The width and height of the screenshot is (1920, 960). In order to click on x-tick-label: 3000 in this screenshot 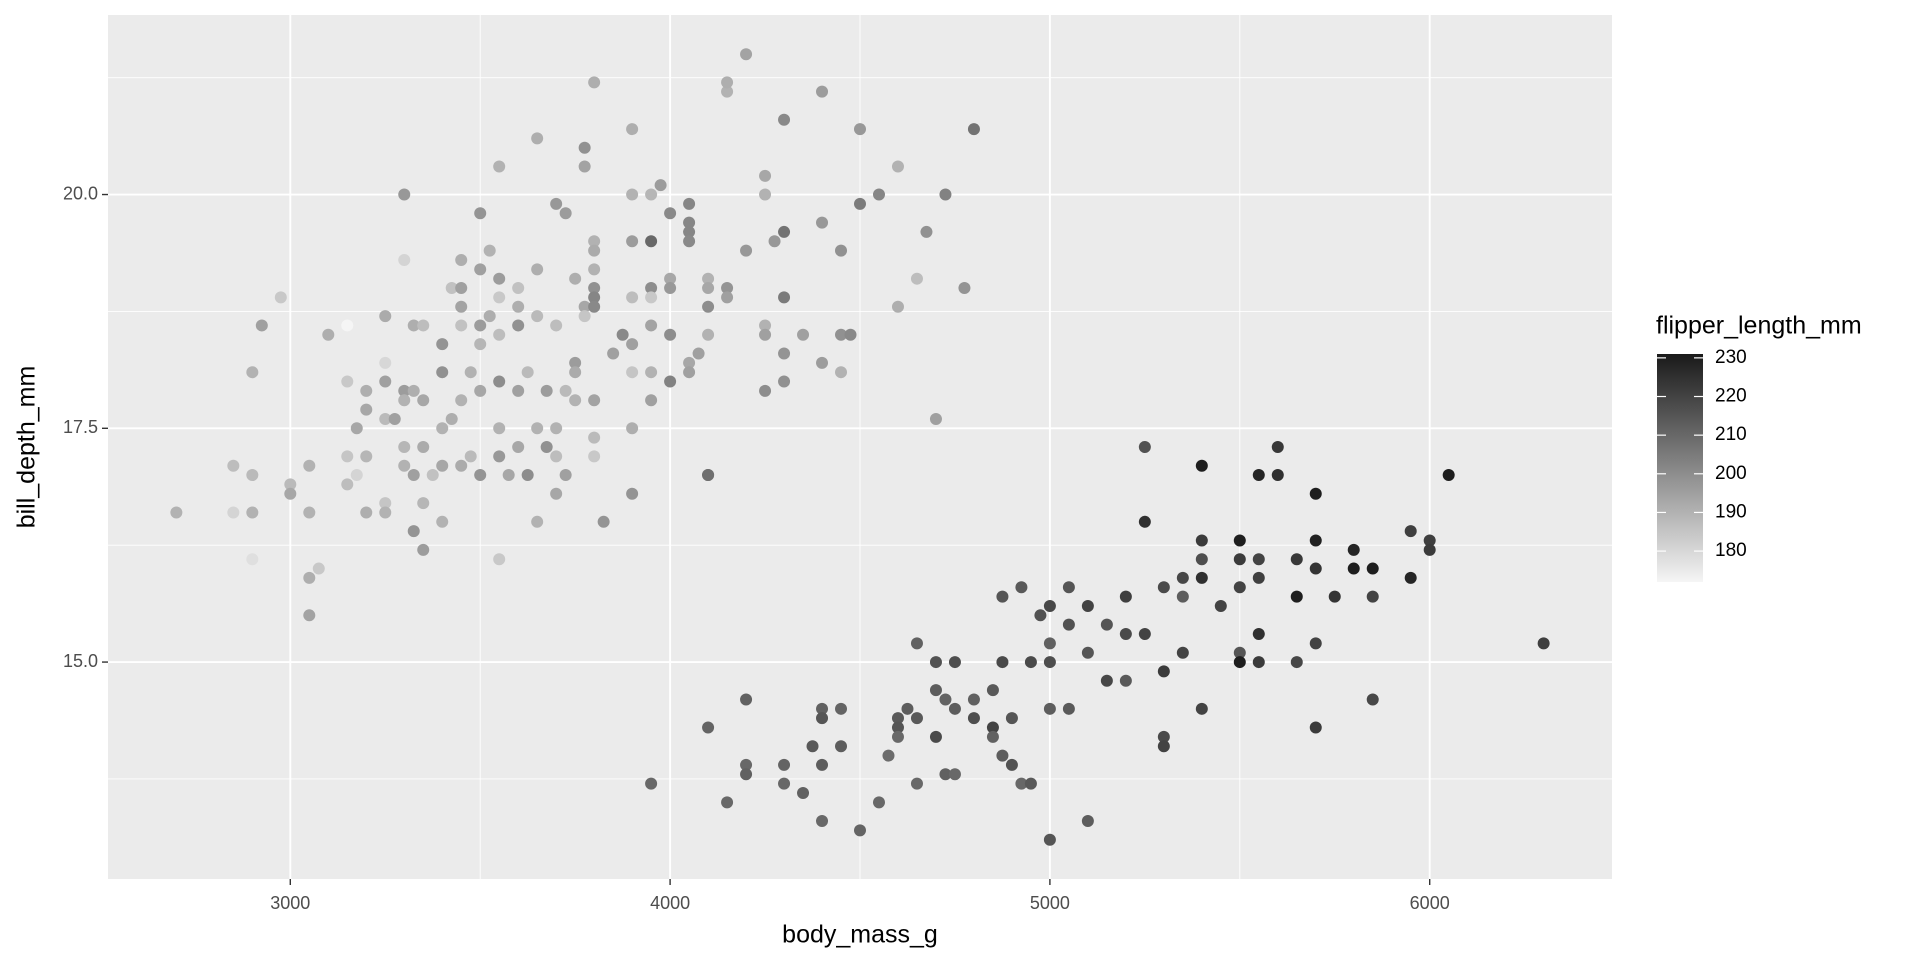, I will do `click(290, 903)`.